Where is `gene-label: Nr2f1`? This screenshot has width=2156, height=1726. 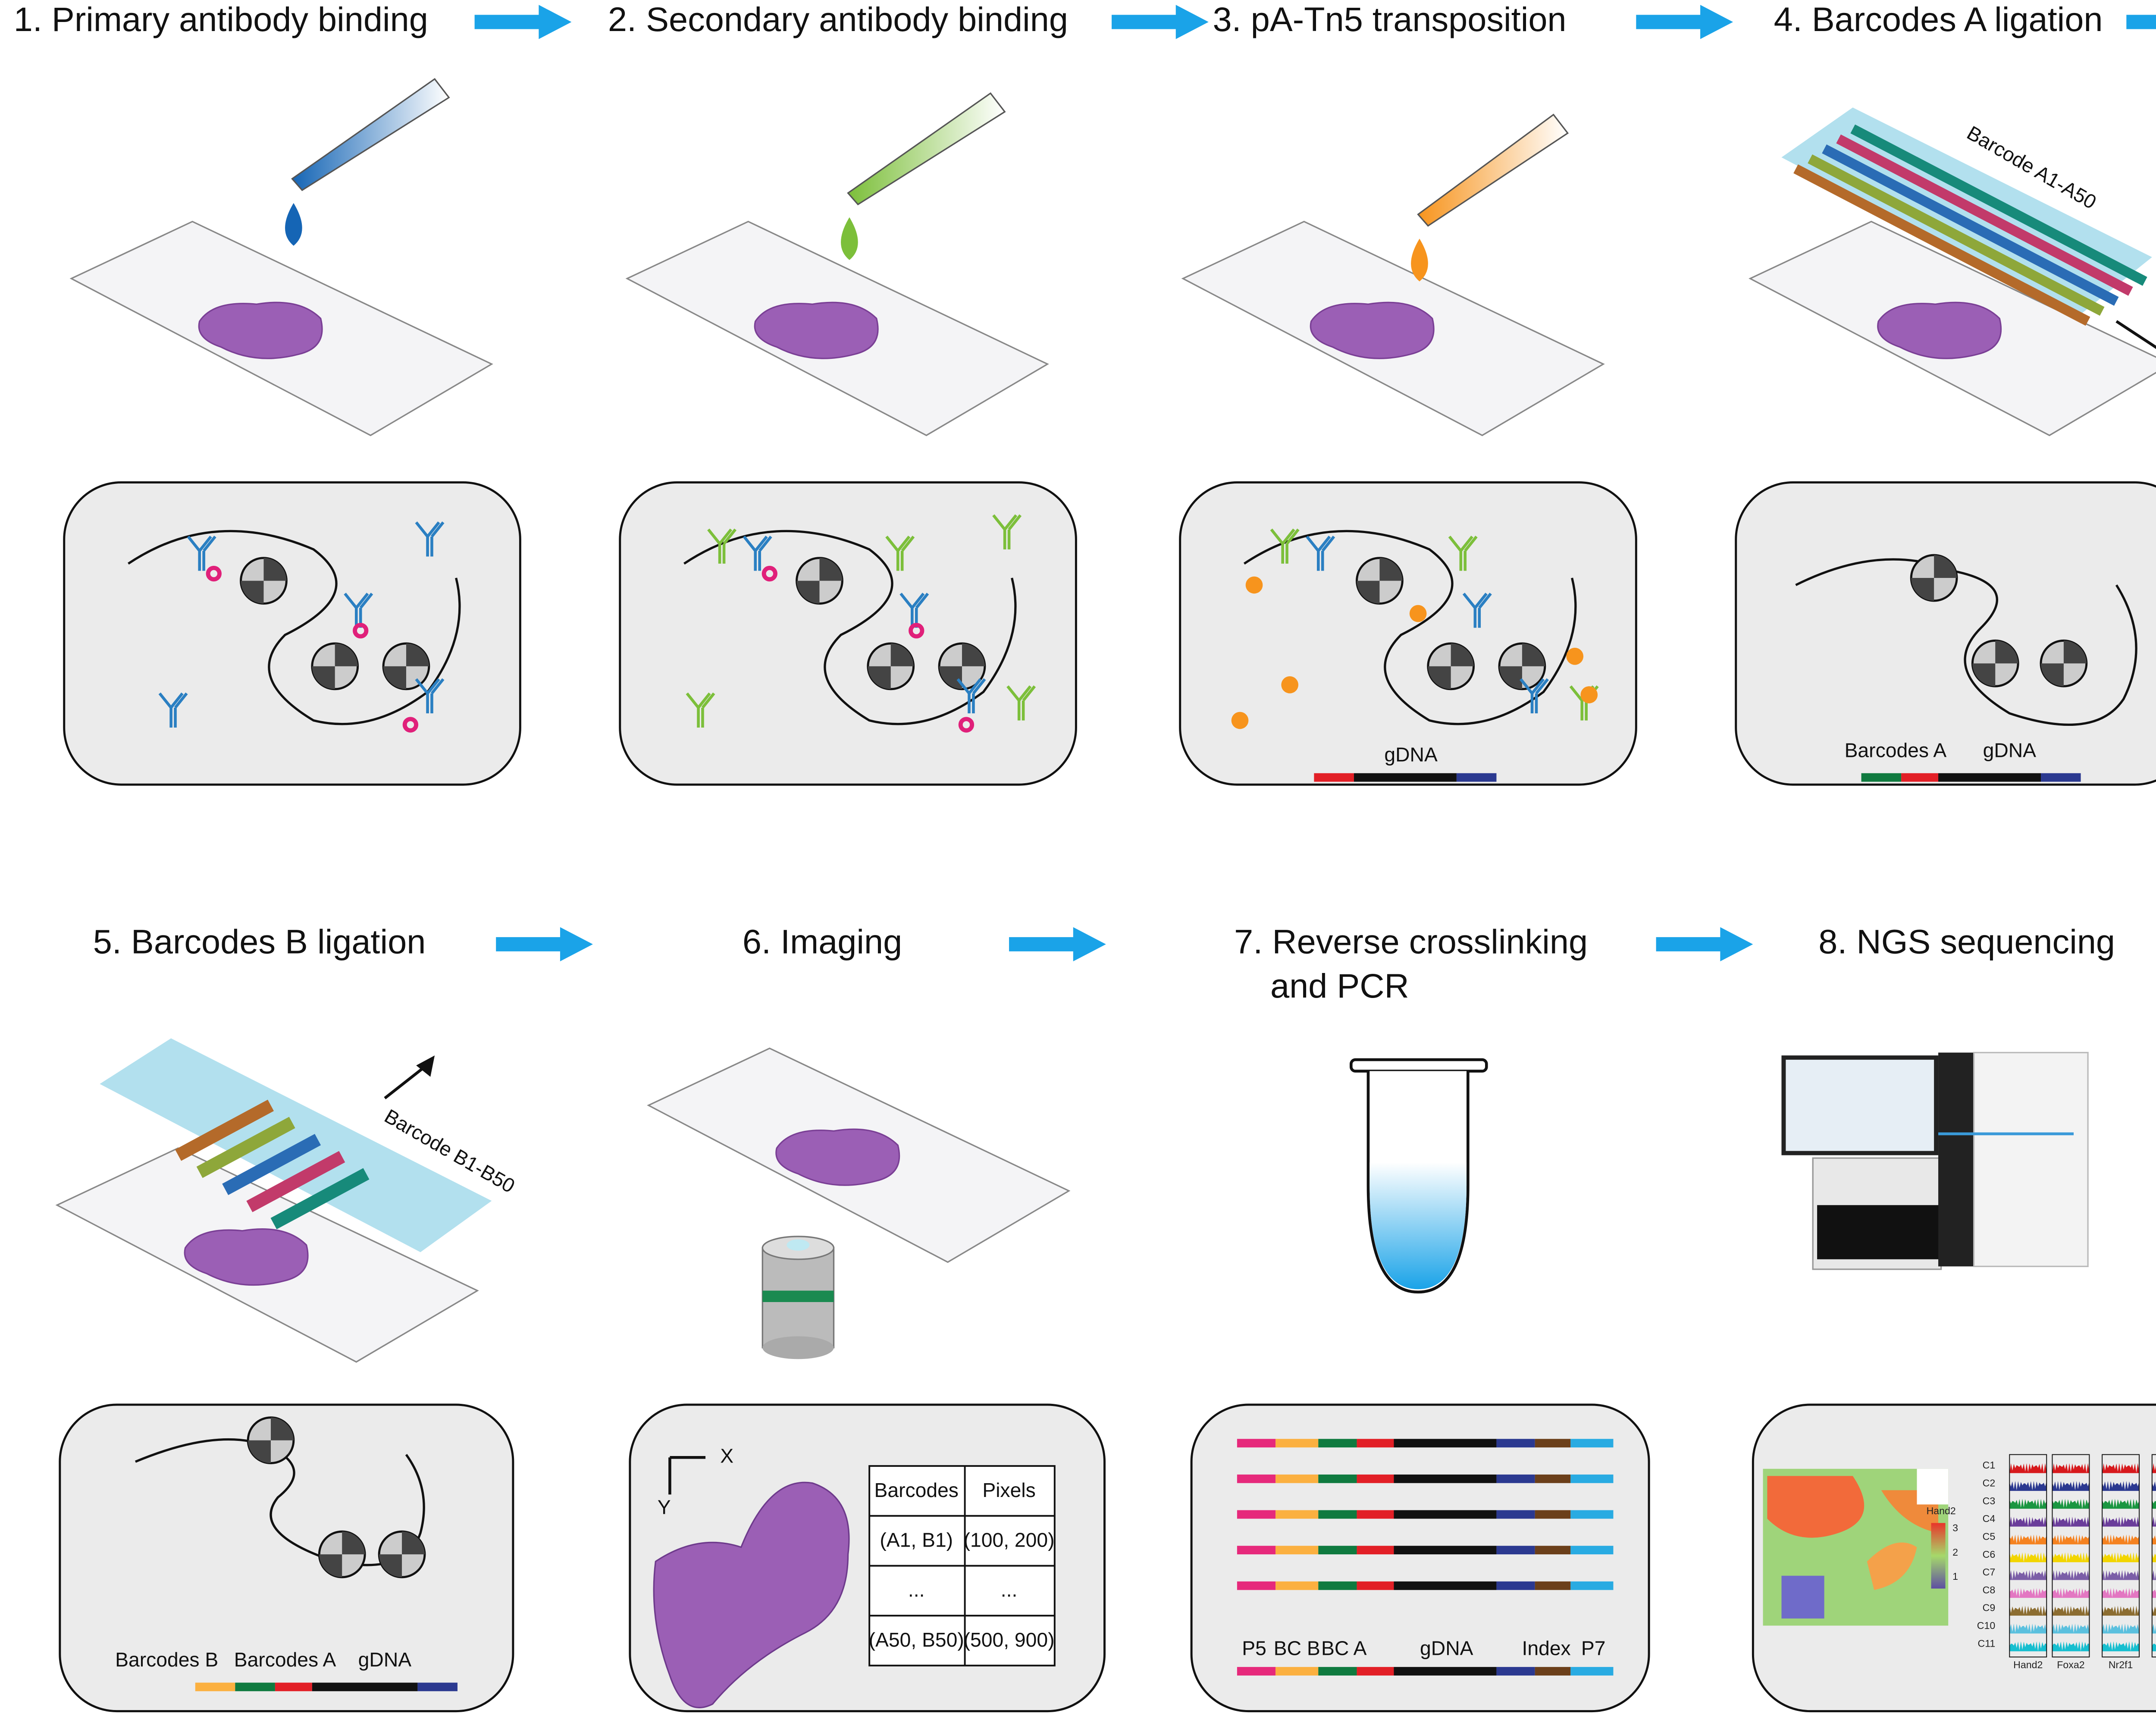
gene-label: Nr2f1 is located at coordinates (2121, 1665).